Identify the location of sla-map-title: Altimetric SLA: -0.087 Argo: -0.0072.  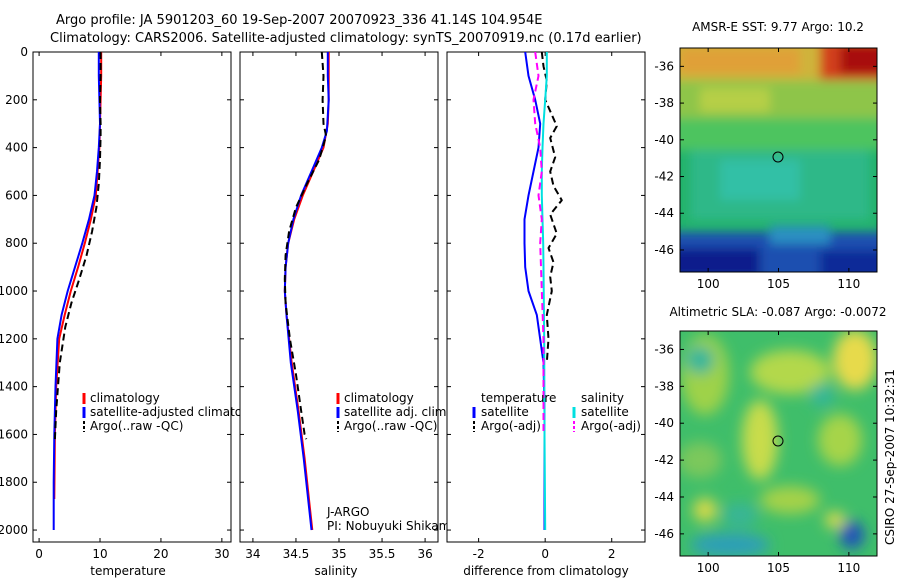
(777, 312).